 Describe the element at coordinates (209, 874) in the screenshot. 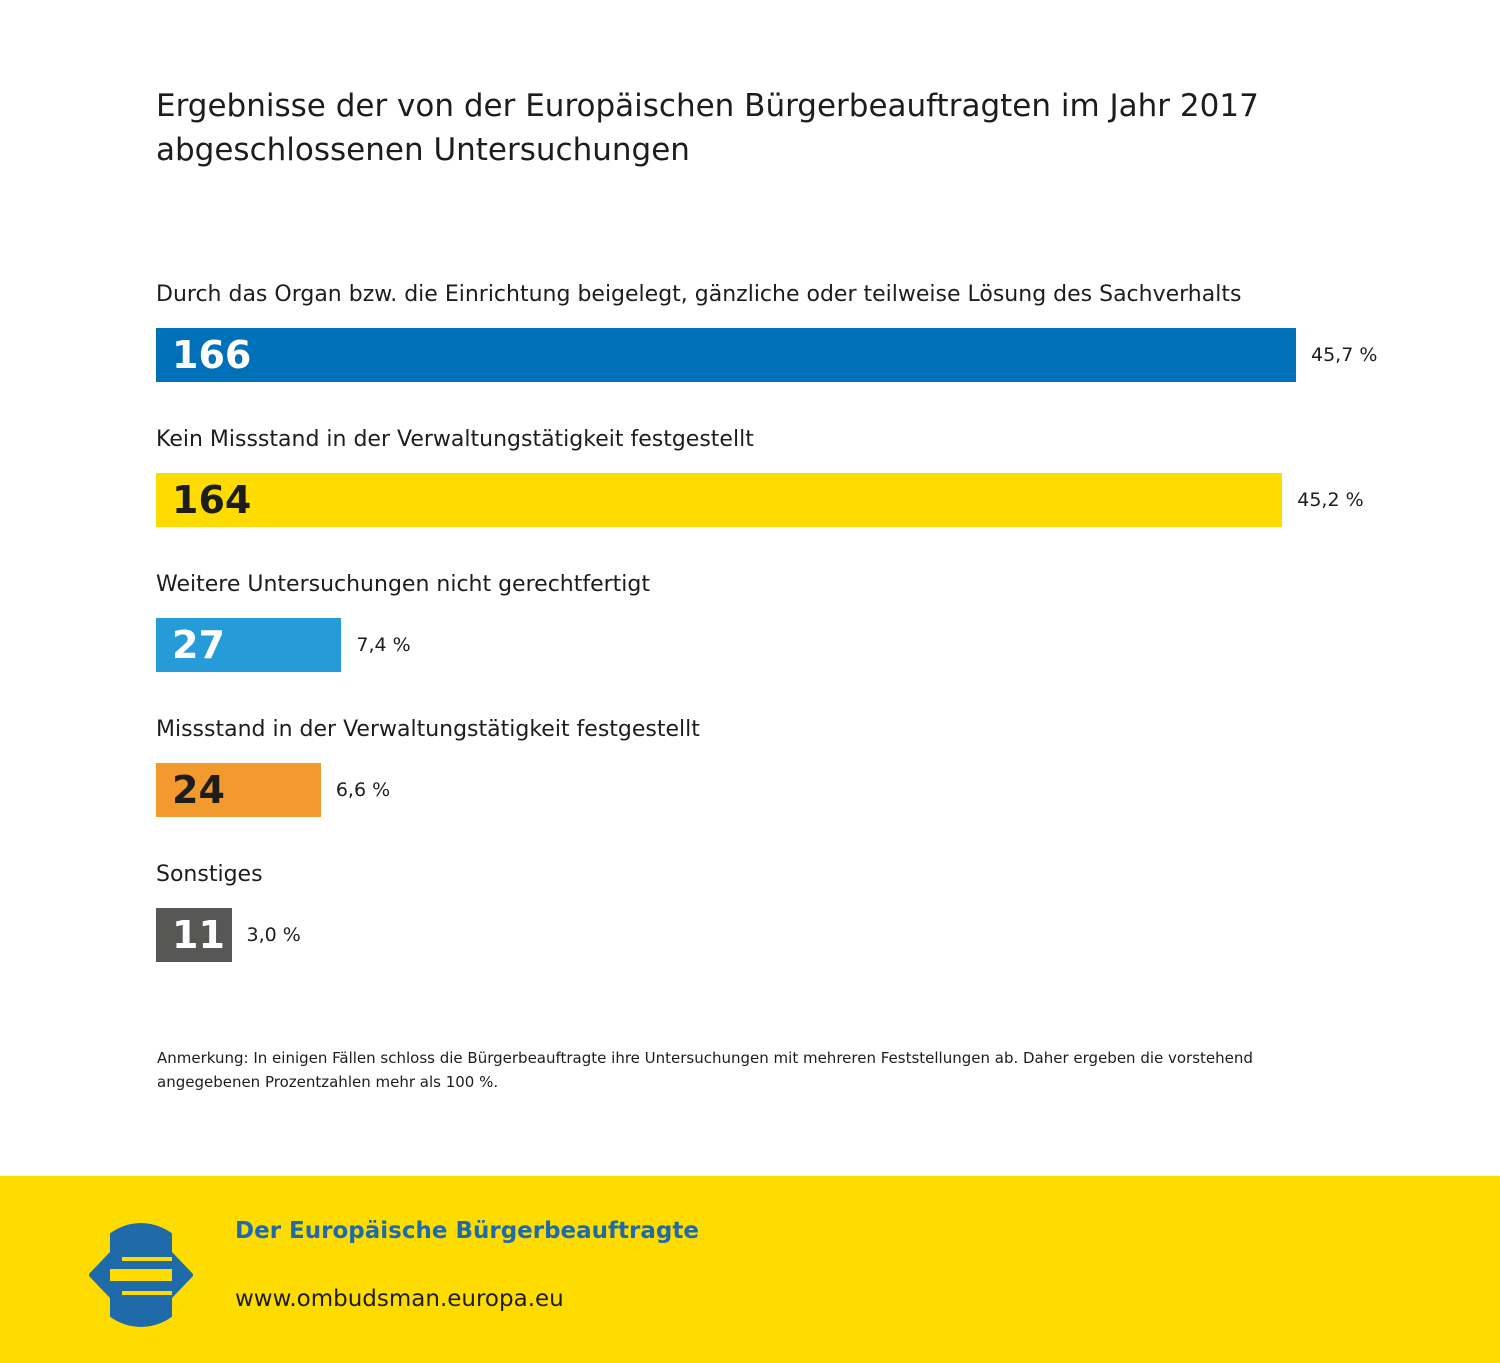

I see `category-label: Sonstiges` at that location.